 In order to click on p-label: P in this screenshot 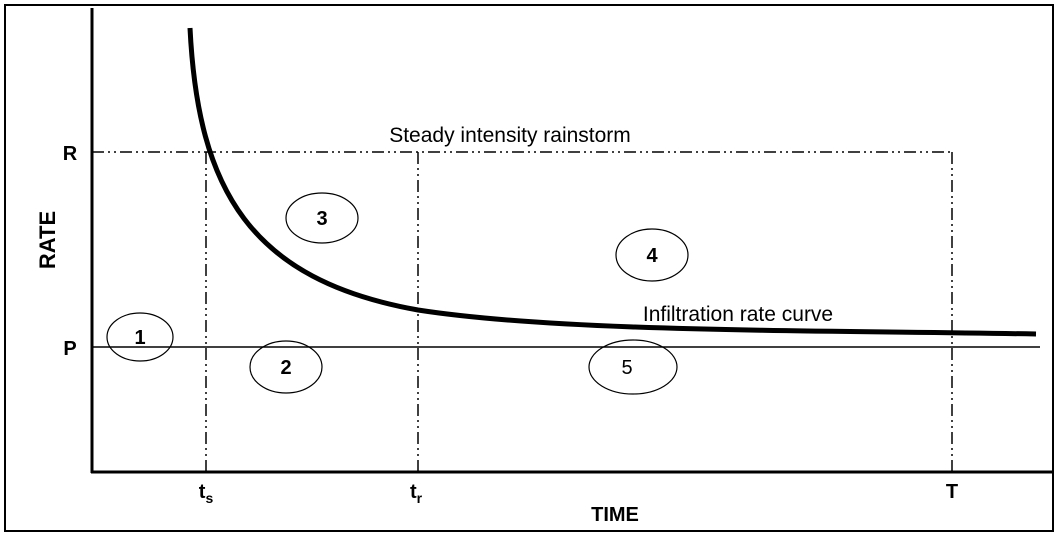, I will do `click(69, 349)`.